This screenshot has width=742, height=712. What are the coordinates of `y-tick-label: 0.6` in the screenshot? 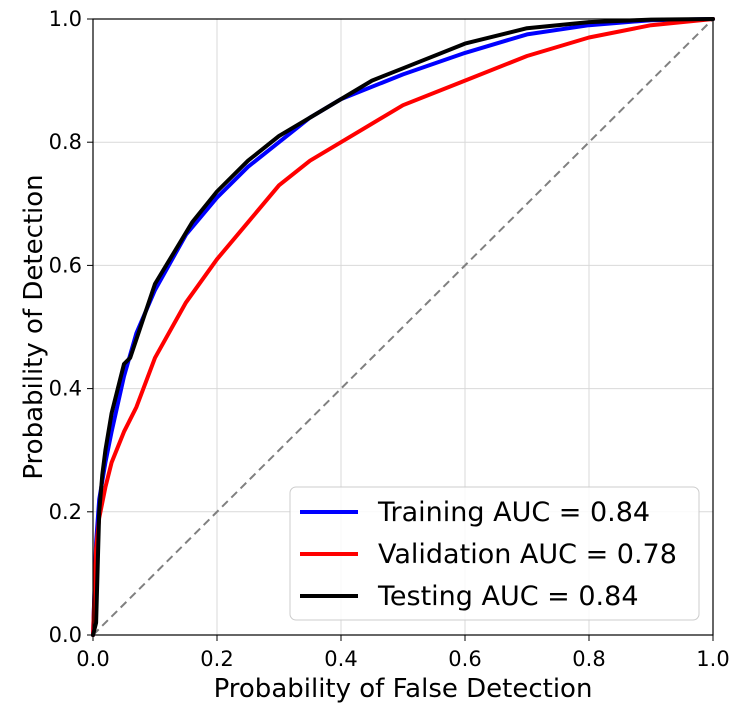 It's located at (65, 265).